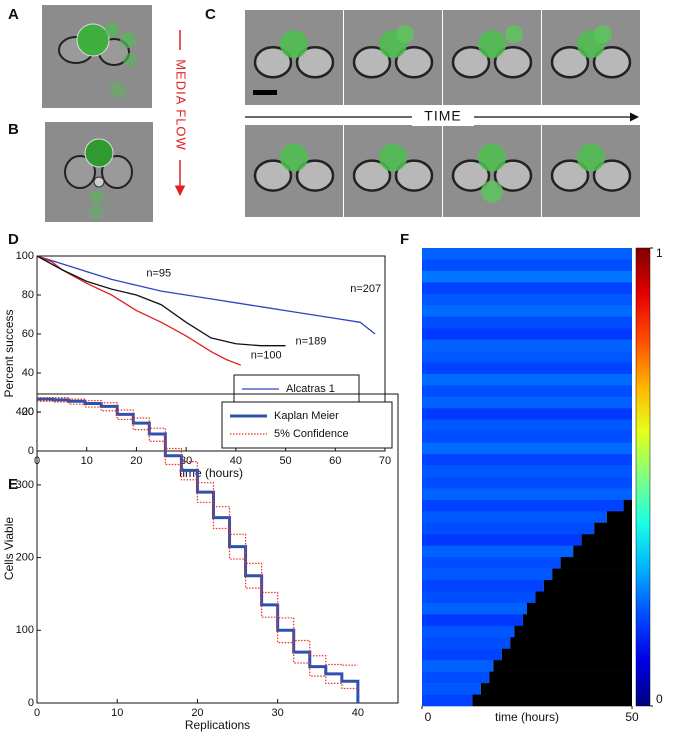  I want to click on colorbar-tick-label: 0, so click(659, 699).